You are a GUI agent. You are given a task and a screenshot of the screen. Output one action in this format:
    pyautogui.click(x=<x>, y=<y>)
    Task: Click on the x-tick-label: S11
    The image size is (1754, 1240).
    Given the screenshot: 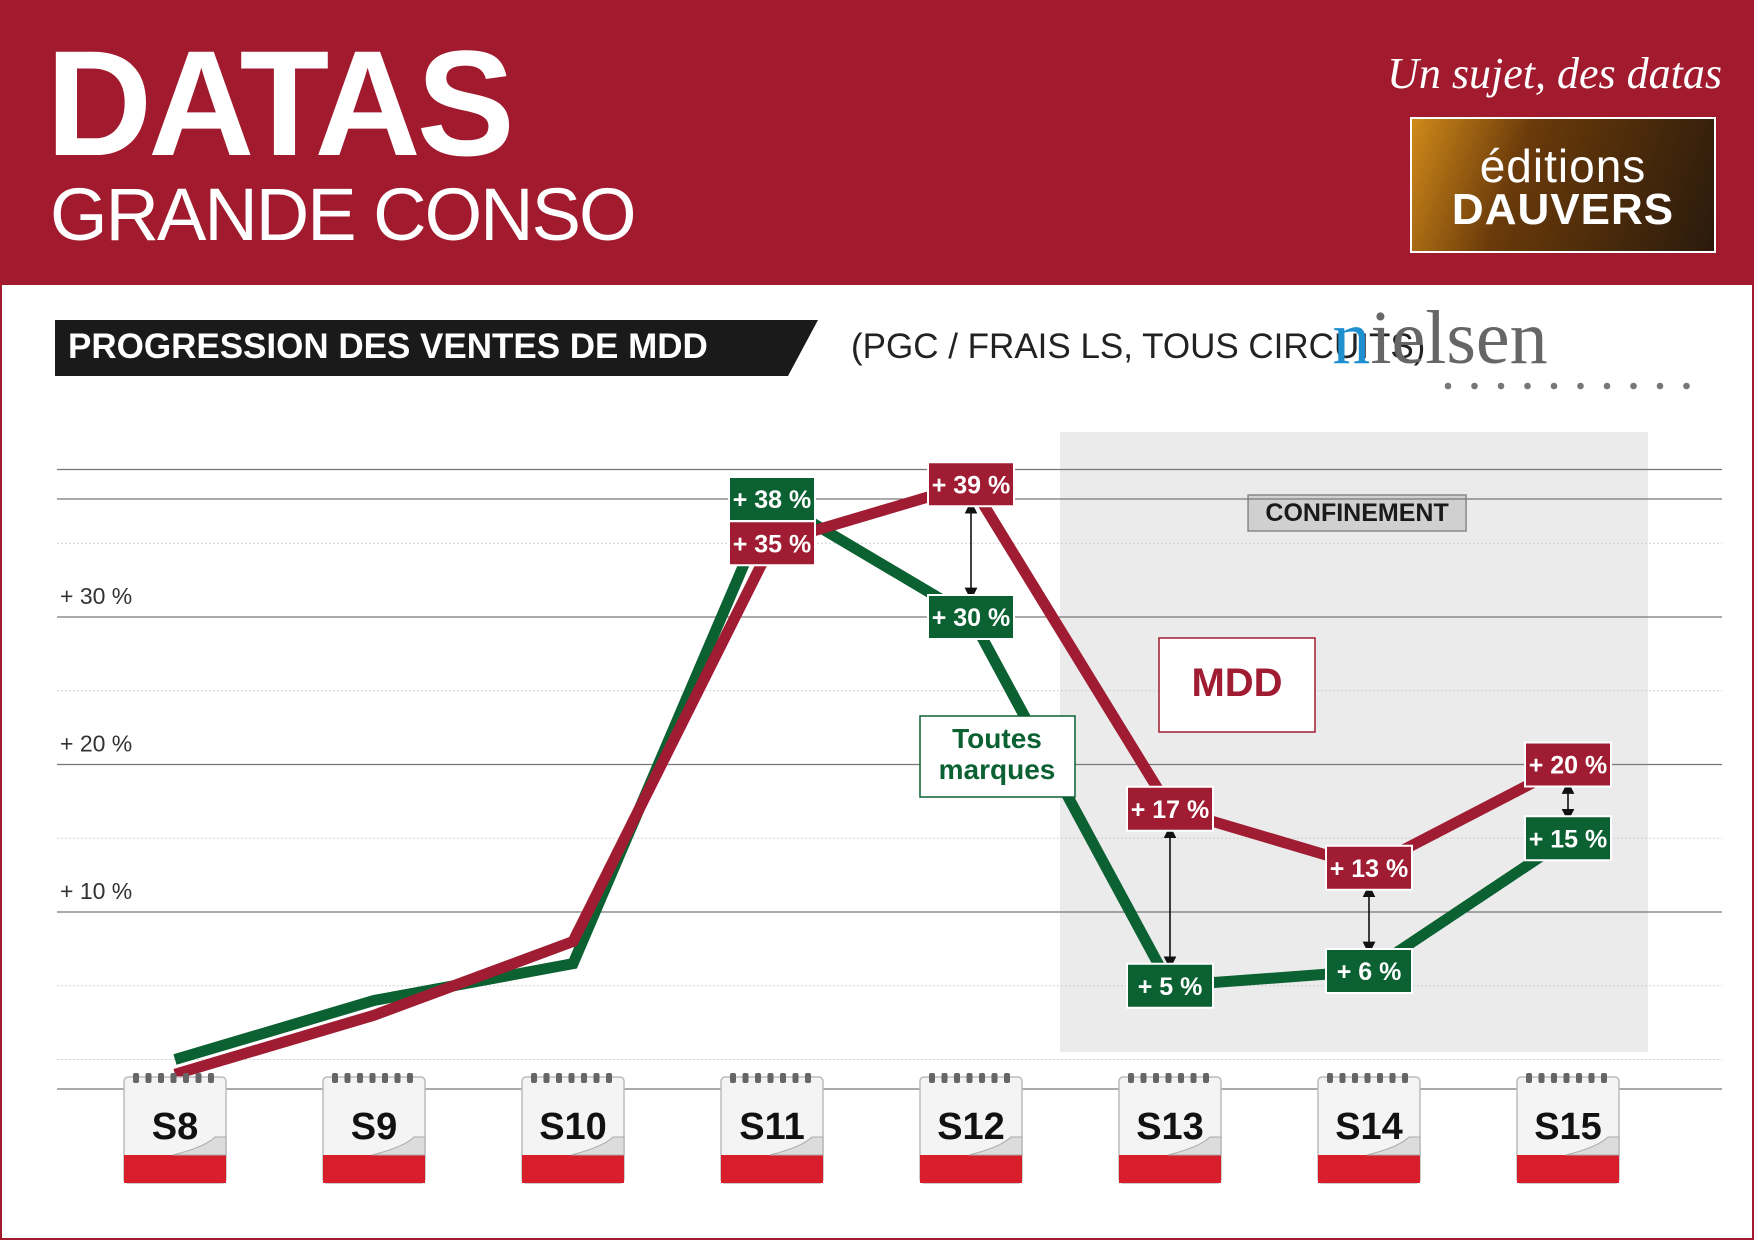 What is the action you would take?
    pyautogui.click(x=772, y=1127)
    